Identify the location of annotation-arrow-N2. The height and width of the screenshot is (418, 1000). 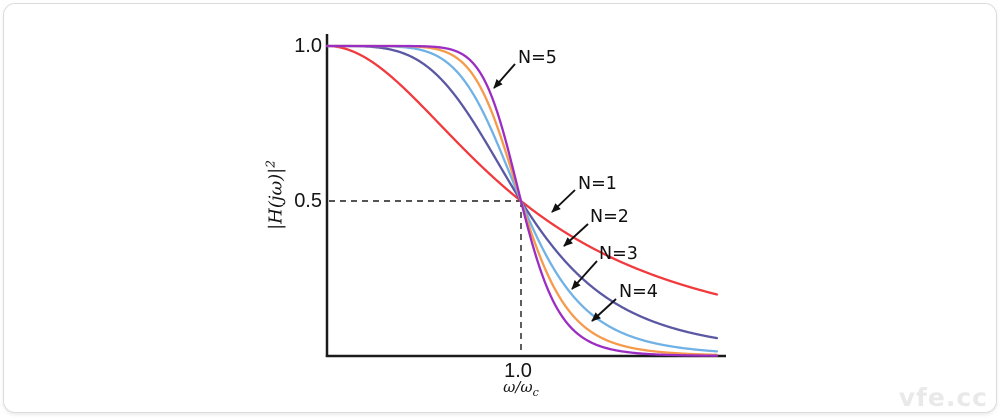
(576, 235).